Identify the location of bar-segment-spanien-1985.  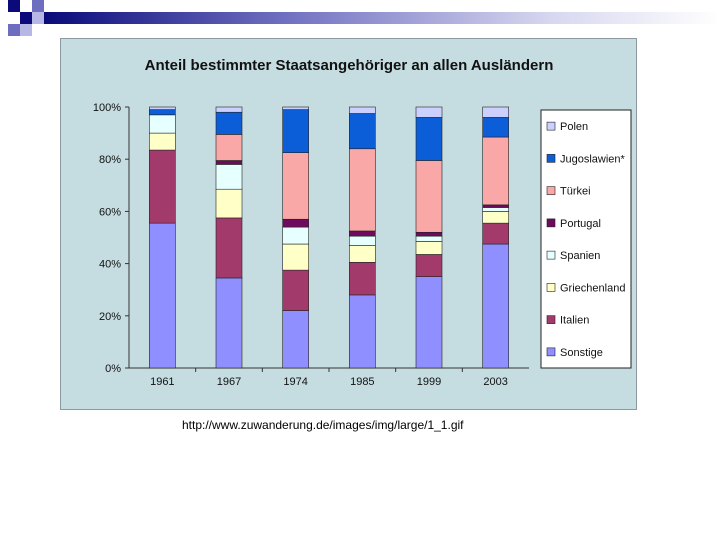
(362, 240).